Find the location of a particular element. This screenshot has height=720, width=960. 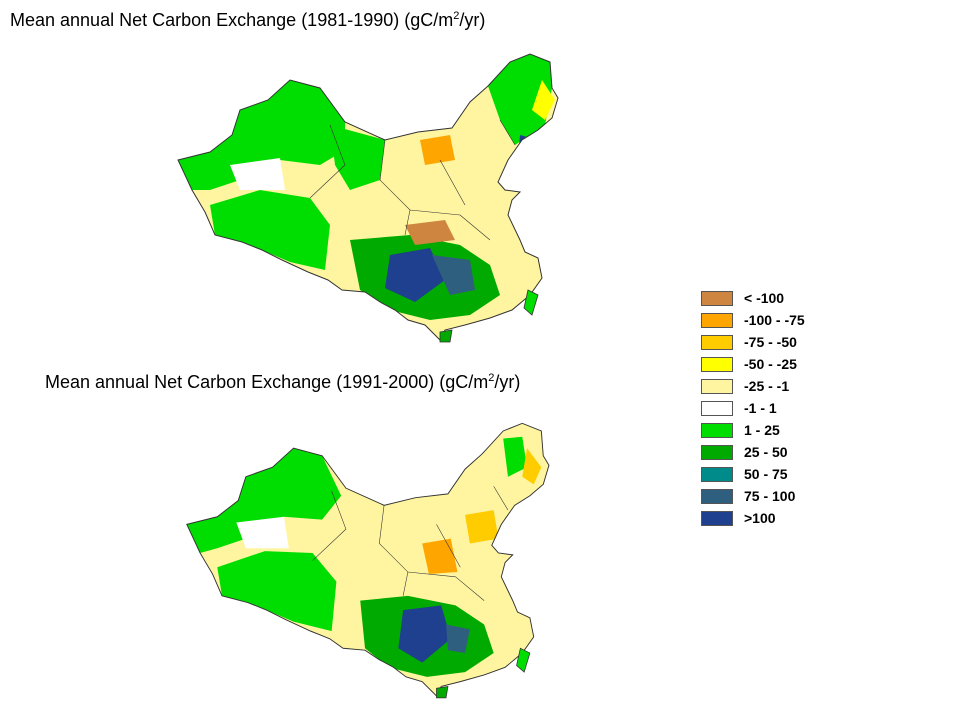

legend-label: -75 - -50 is located at coordinates (770, 342).